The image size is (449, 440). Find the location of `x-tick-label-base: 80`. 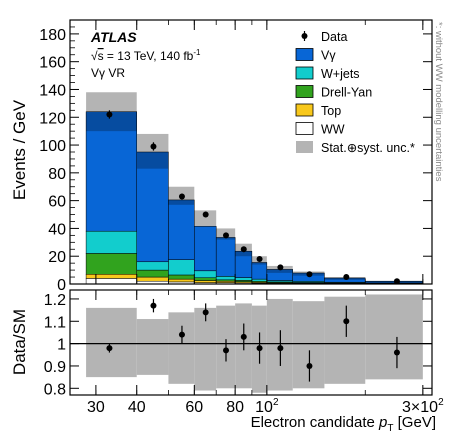

x-tick-label-base: 80 is located at coordinates (235, 407).